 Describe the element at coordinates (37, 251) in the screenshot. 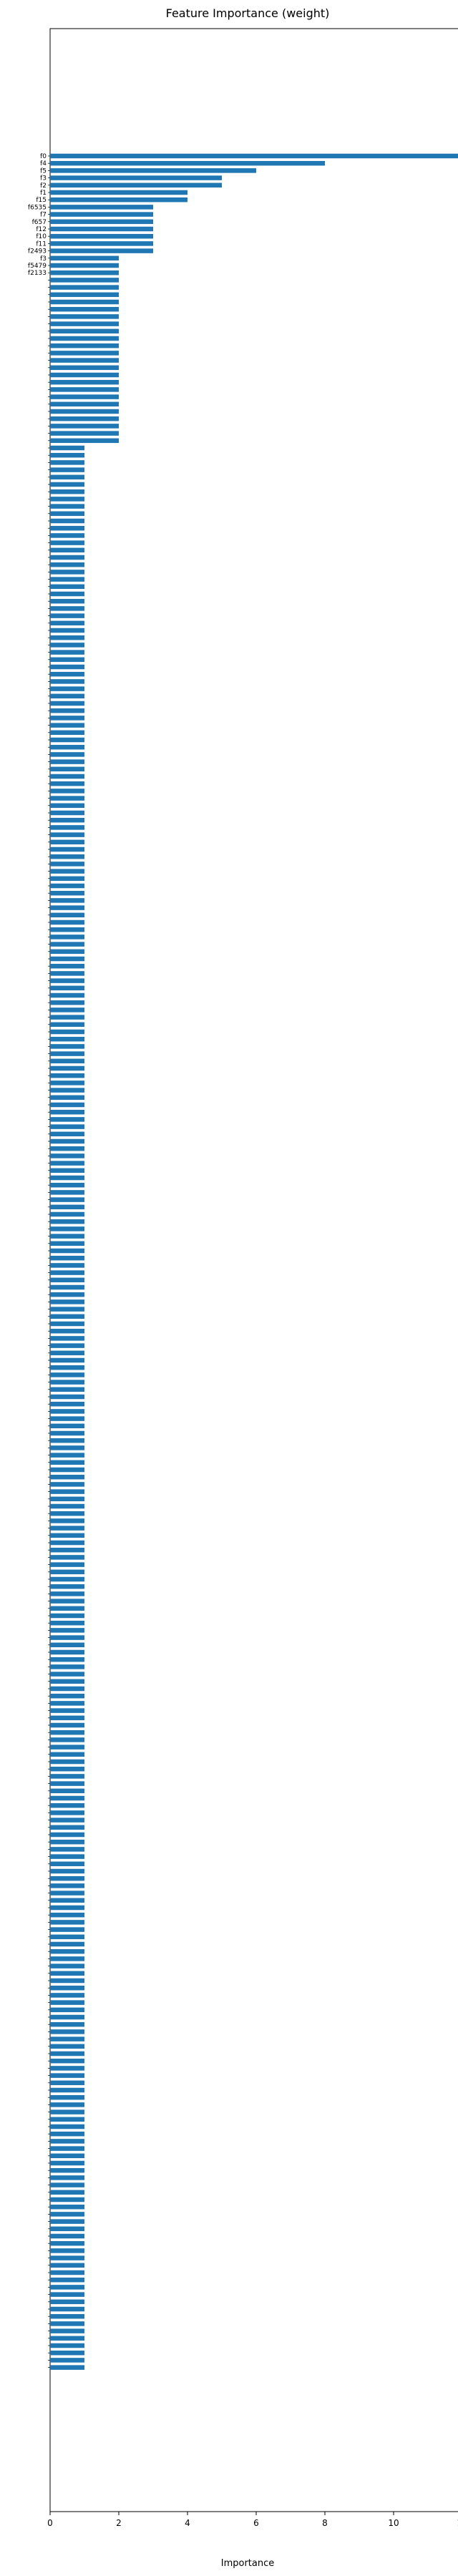

I see `category-label: f2493` at that location.